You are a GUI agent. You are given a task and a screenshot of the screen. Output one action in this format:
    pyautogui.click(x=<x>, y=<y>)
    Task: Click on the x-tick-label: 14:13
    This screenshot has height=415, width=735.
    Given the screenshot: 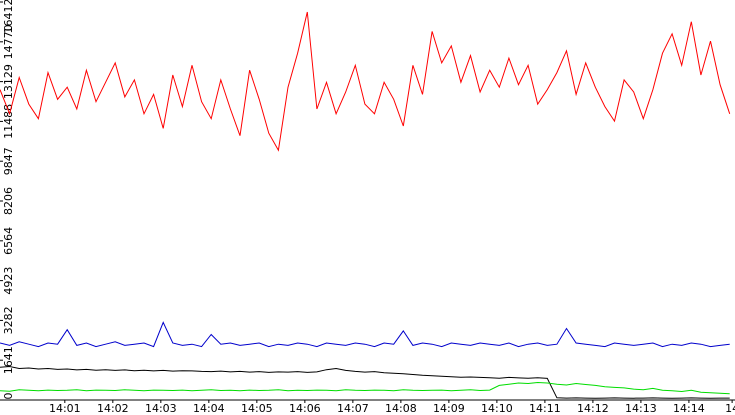 What is the action you would take?
    pyautogui.click(x=641, y=408)
    